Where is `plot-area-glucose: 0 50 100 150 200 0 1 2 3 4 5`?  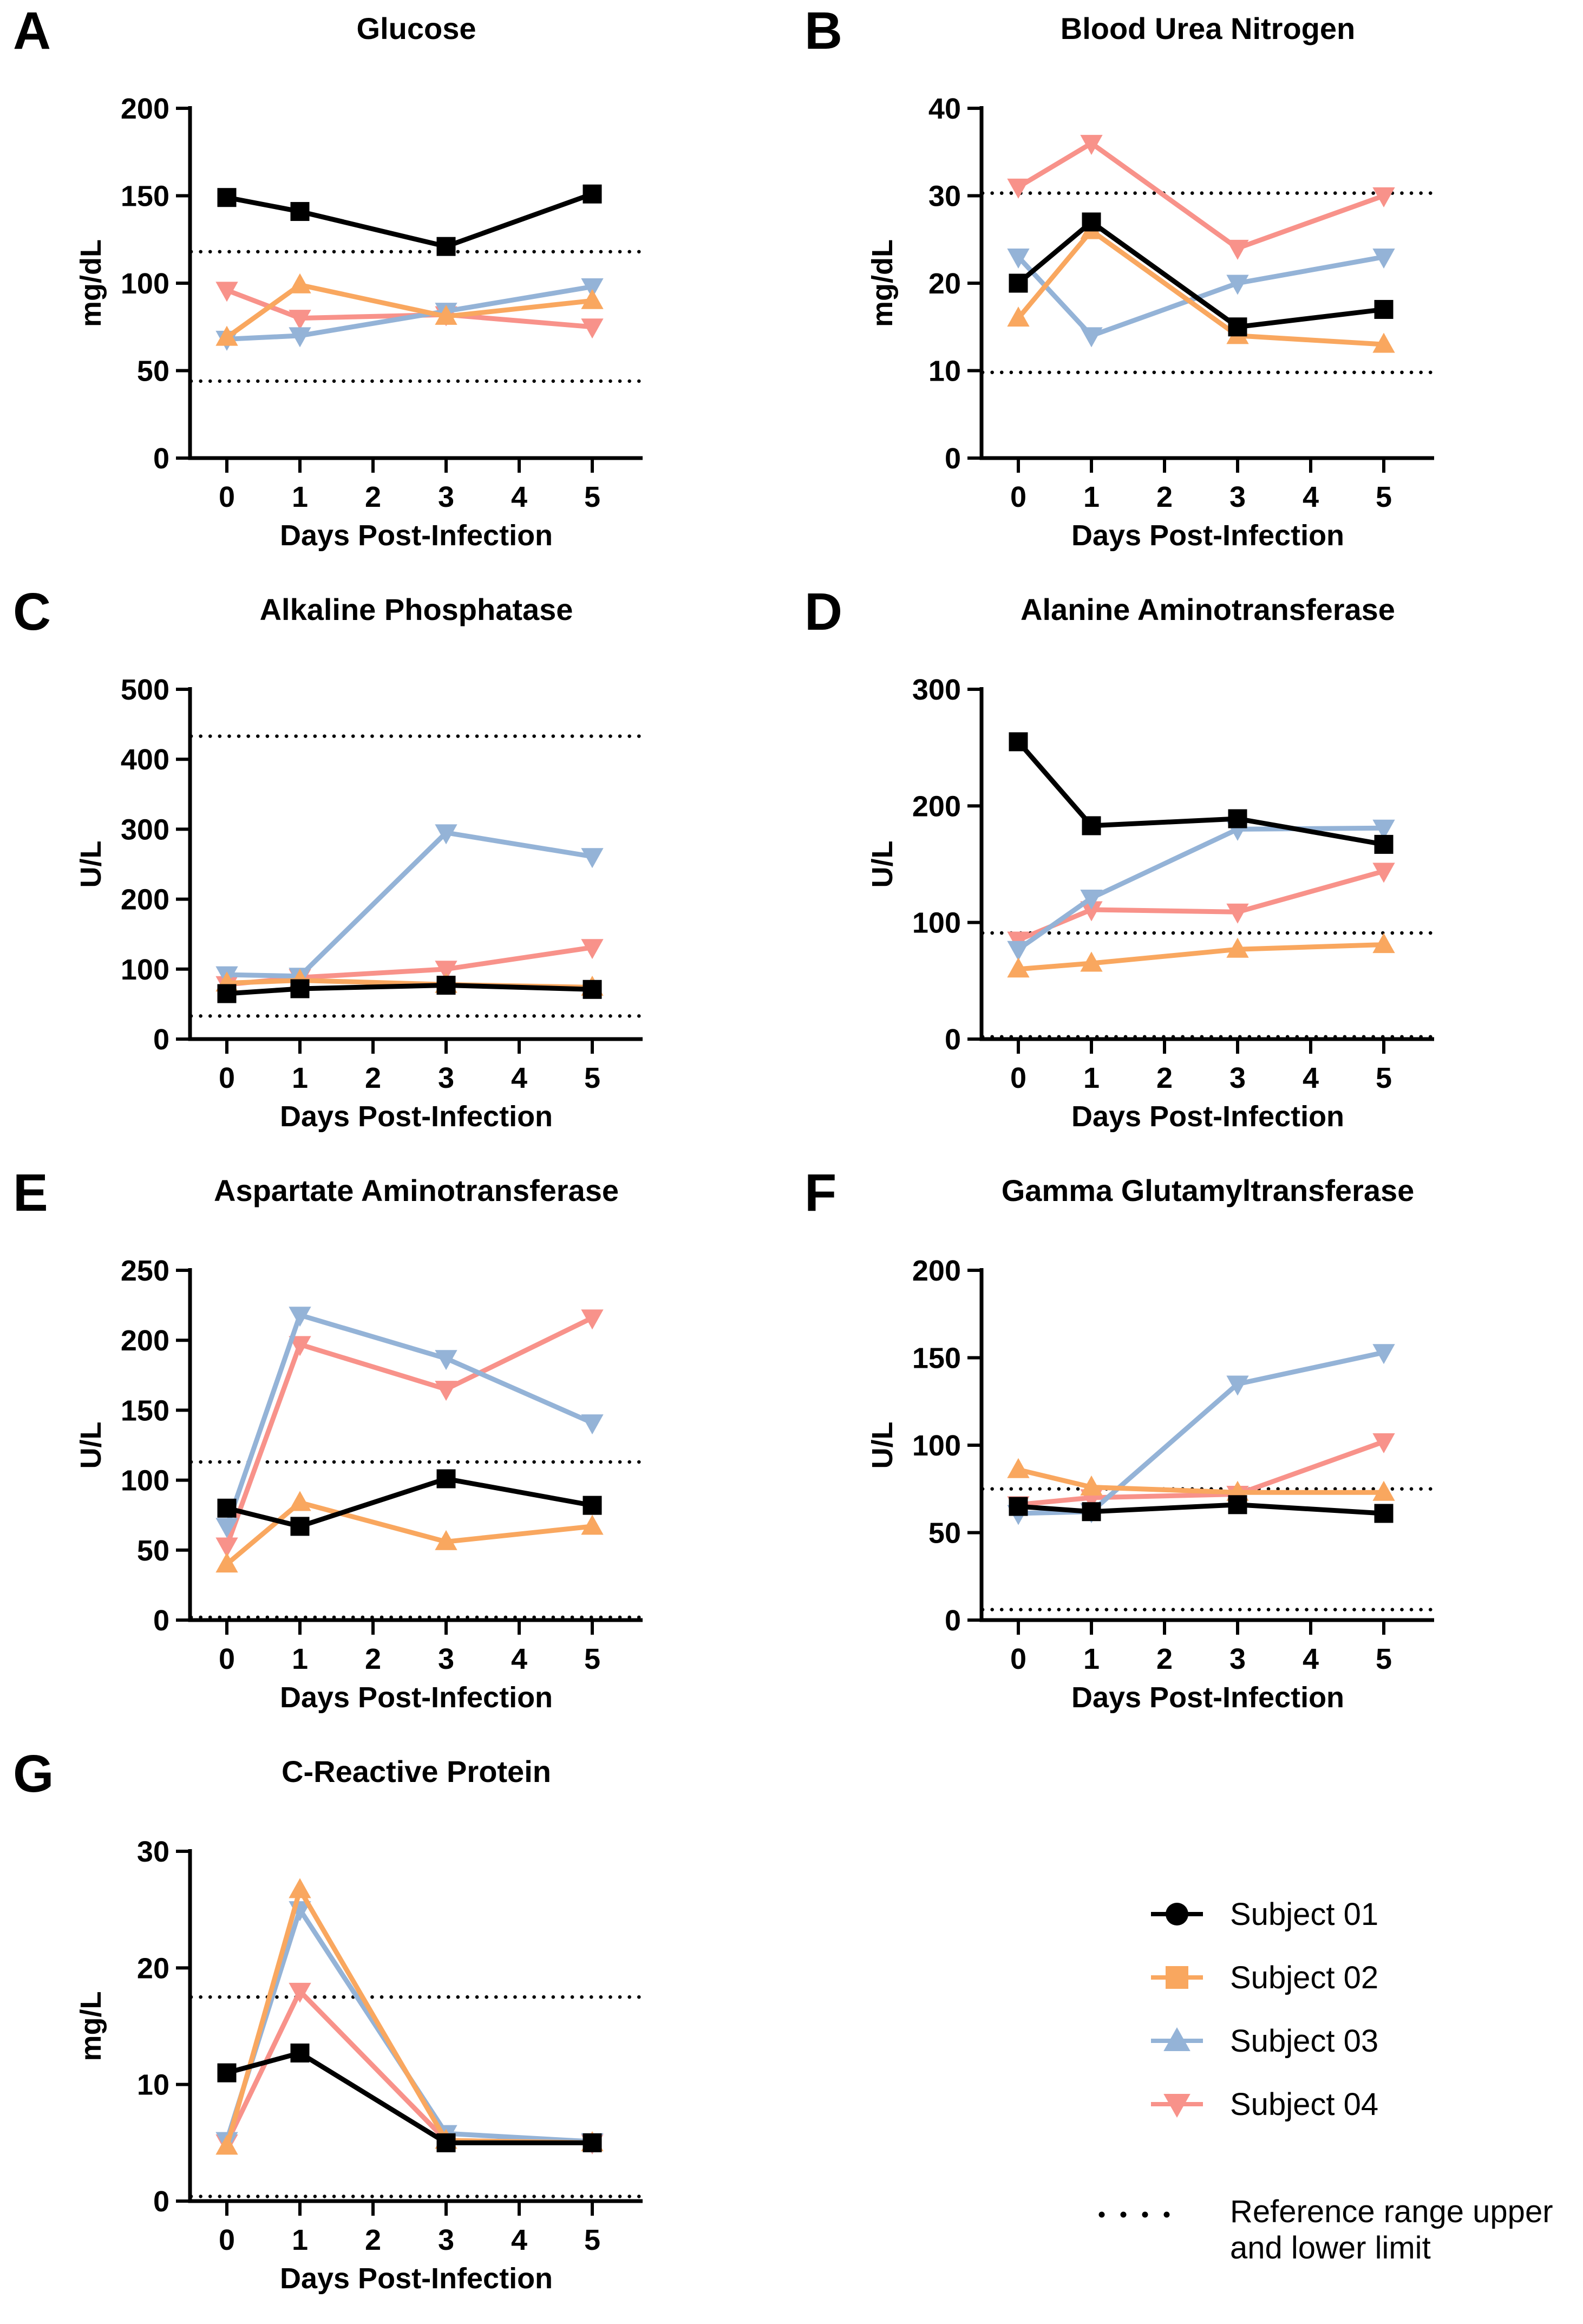
plot-area-glucose: 0 50 100 150 200 0 1 2 3 4 5 is located at coordinates (383, 303).